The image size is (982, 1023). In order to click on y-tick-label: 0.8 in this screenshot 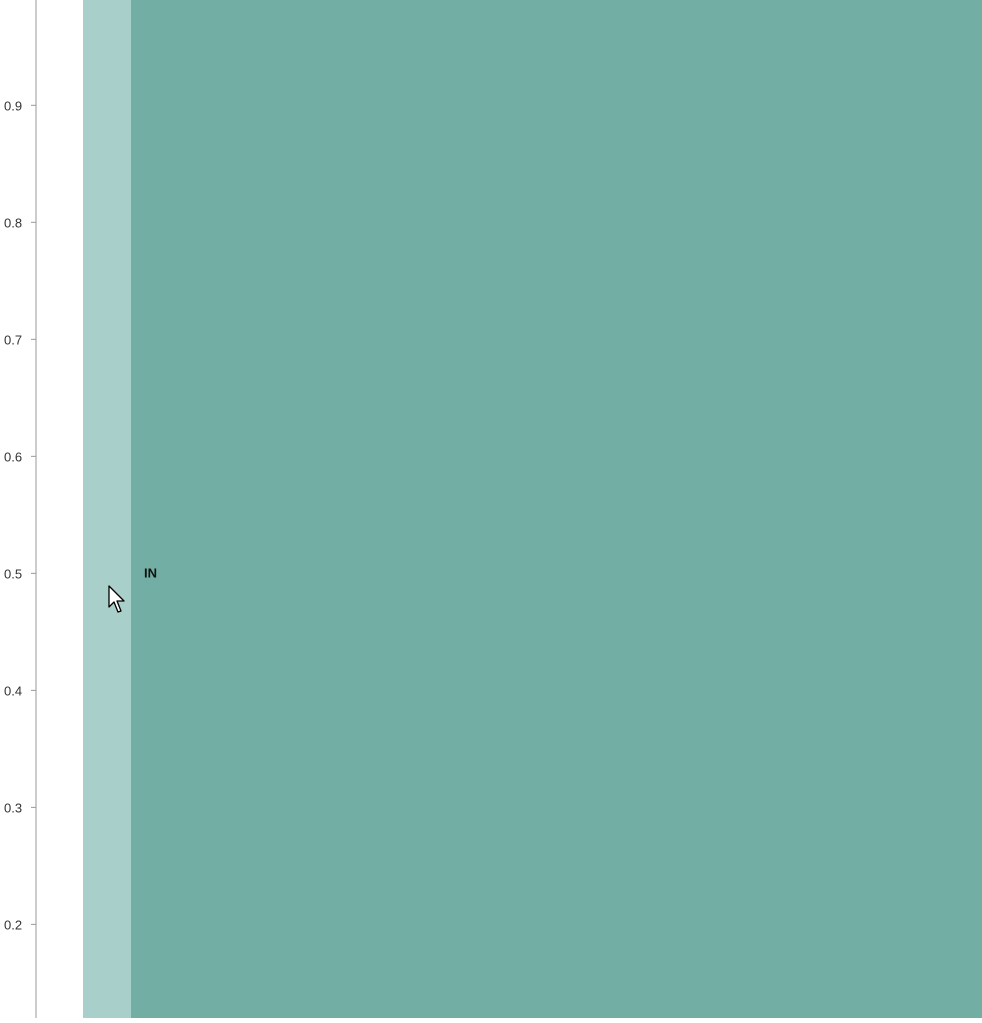, I will do `click(13, 222)`.